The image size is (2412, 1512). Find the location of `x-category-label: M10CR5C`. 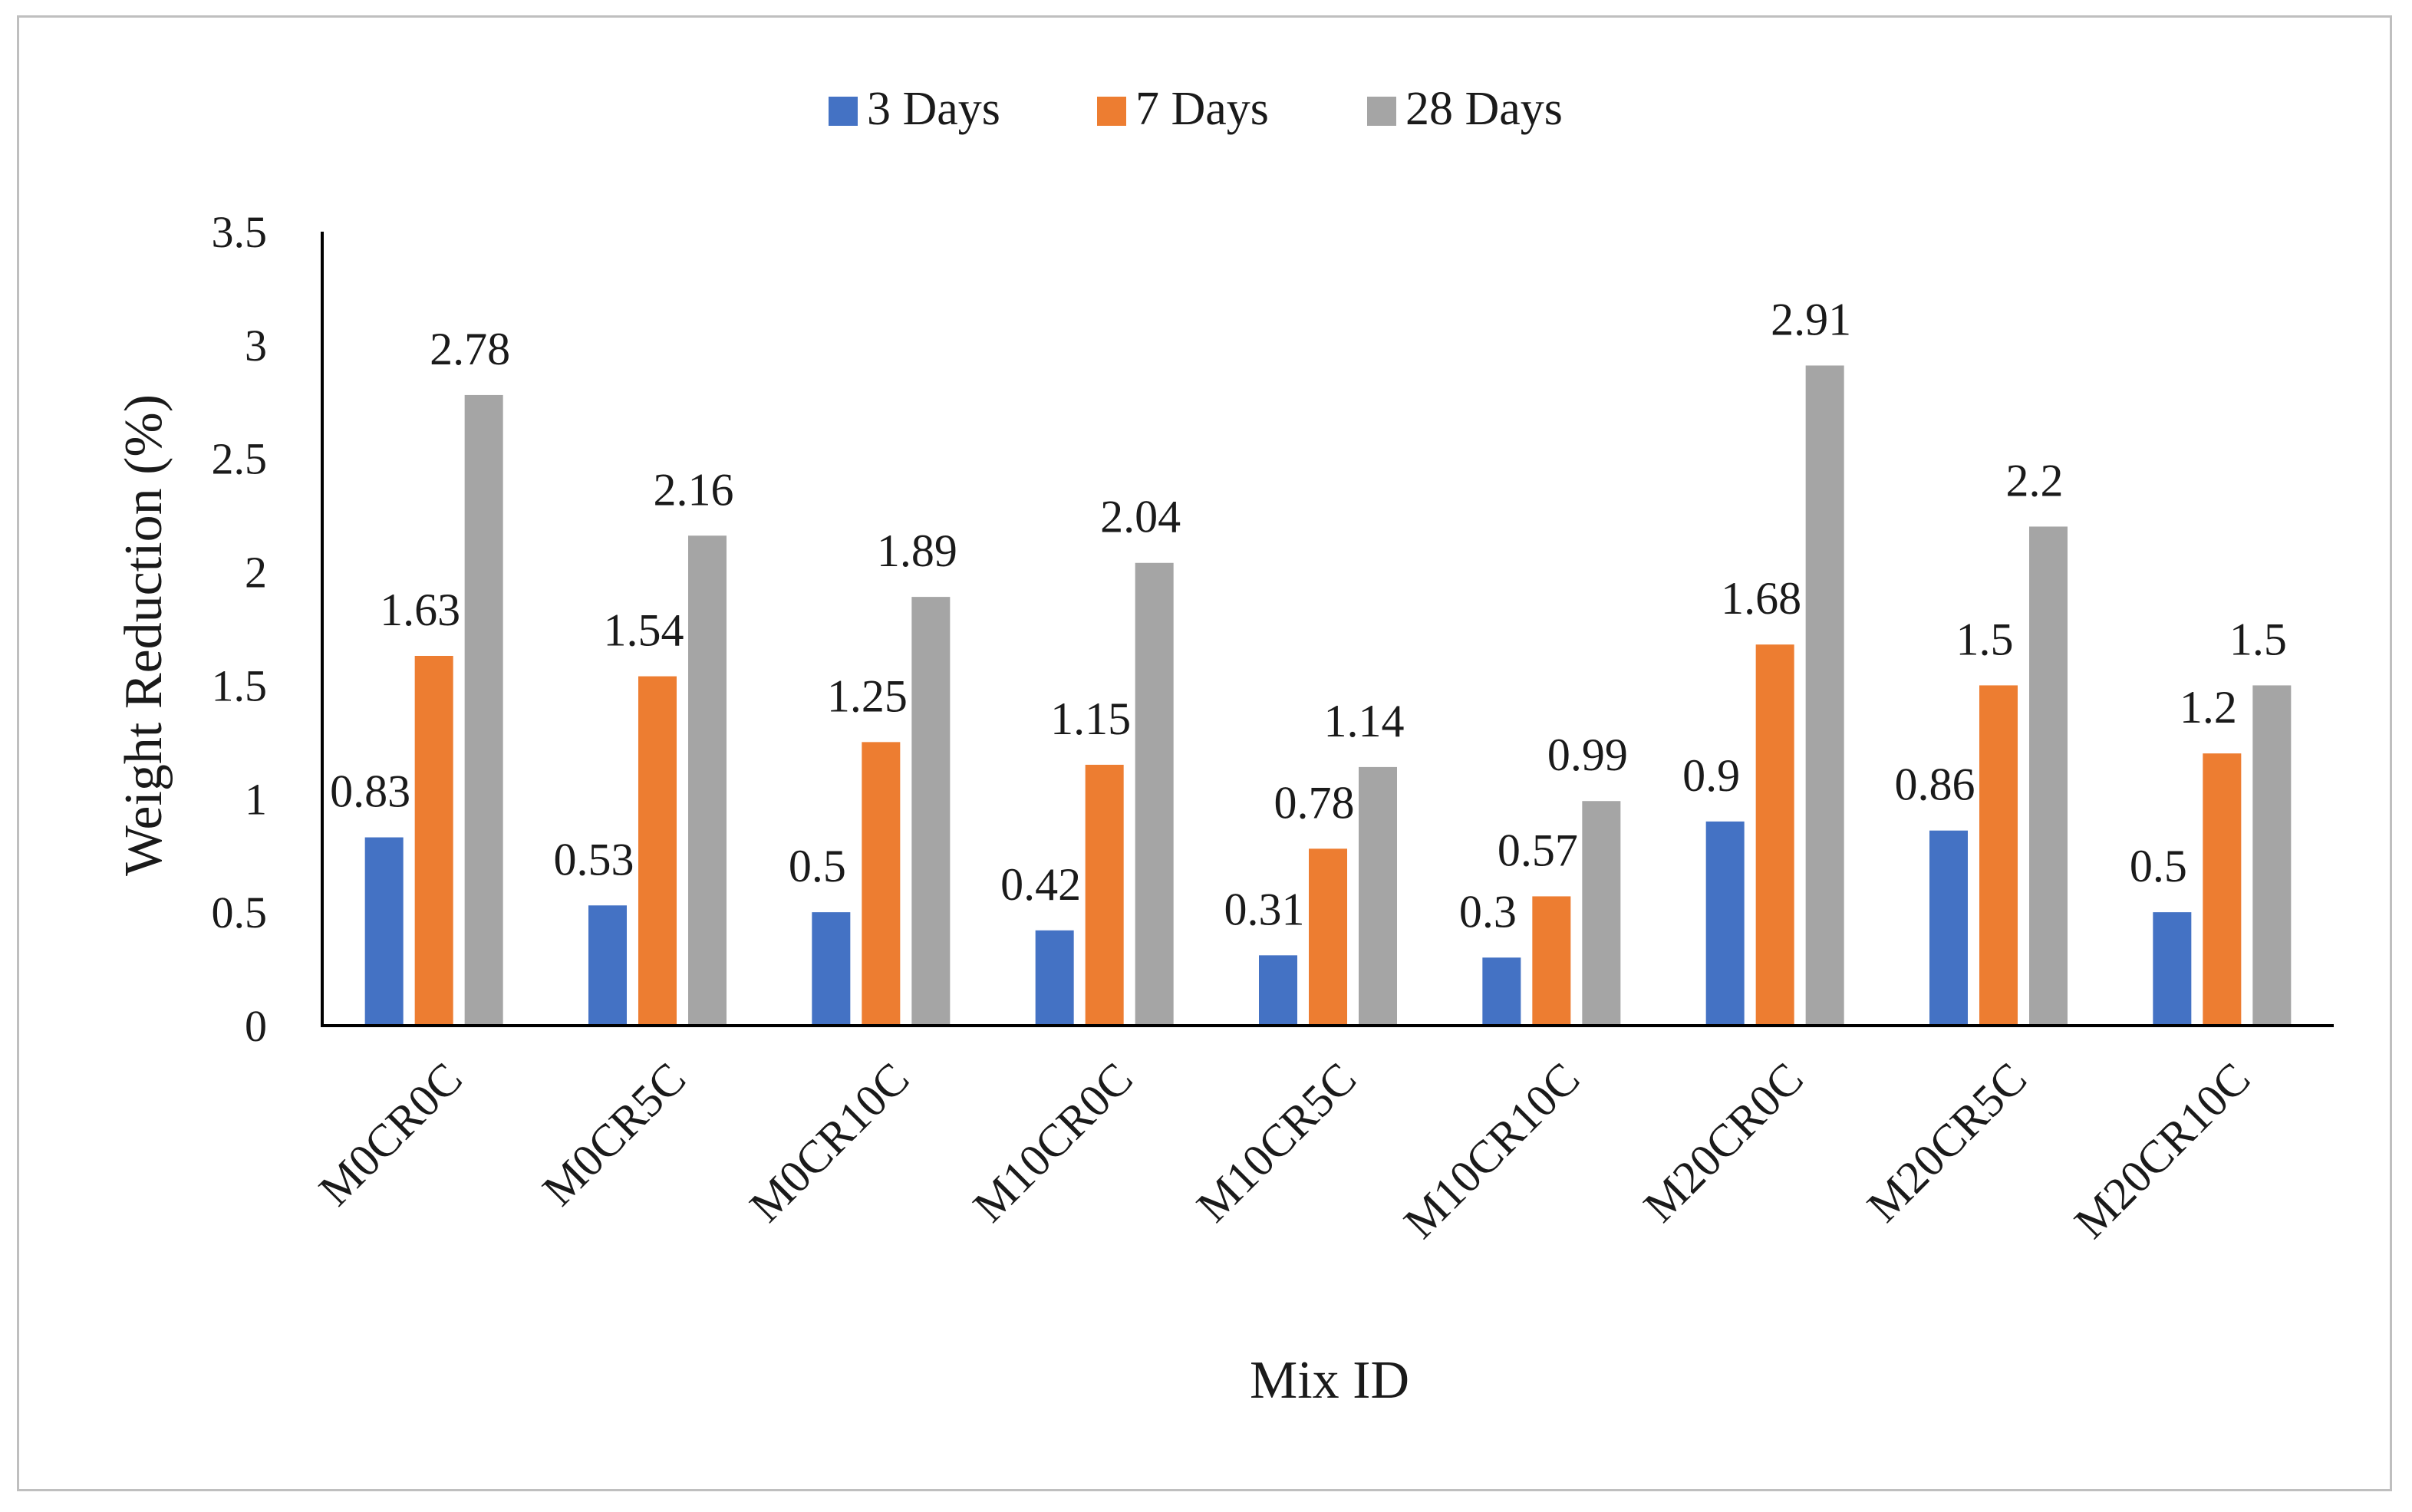

x-category-label: M10CR5C is located at coordinates (1276, 1142).